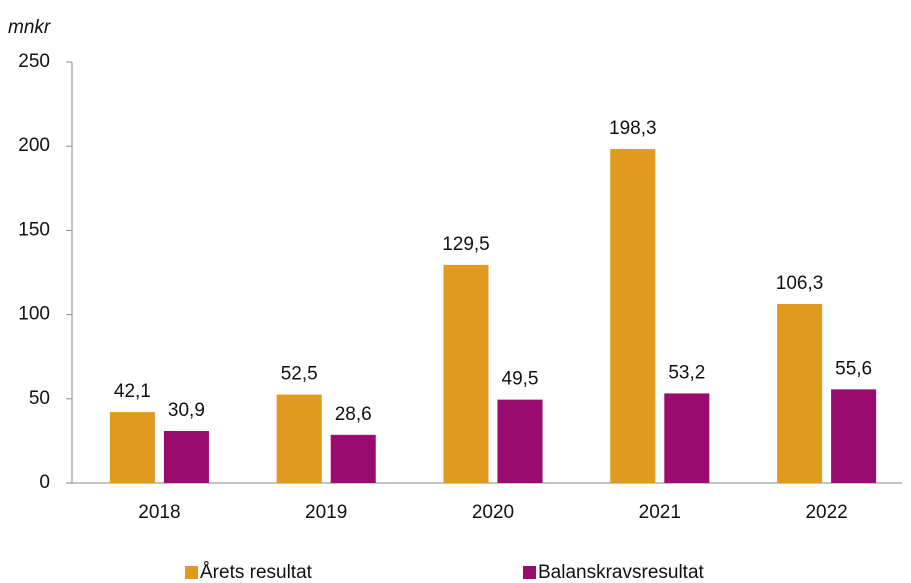 This screenshot has width=911, height=583. What do you see at coordinates (132, 391) in the screenshot?
I see `data-label: 42,1` at bounding box center [132, 391].